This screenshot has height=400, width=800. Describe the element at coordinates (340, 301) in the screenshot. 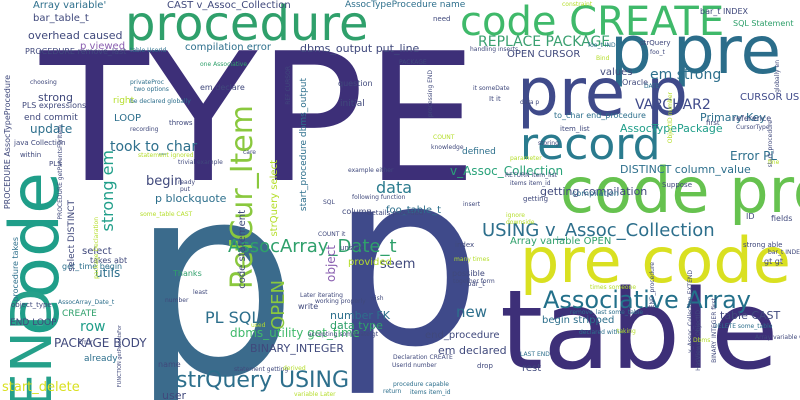

I see `cloud-word: working properly` at that location.